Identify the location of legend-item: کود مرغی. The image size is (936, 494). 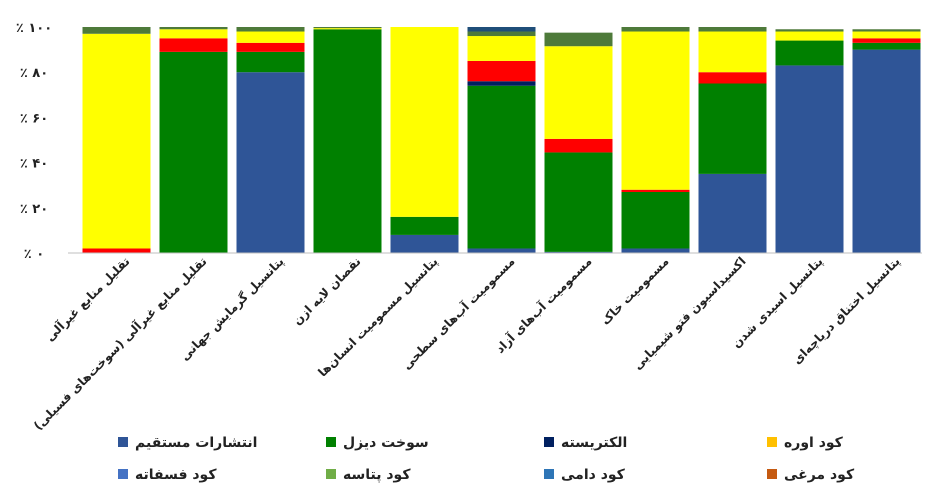
(811, 475).